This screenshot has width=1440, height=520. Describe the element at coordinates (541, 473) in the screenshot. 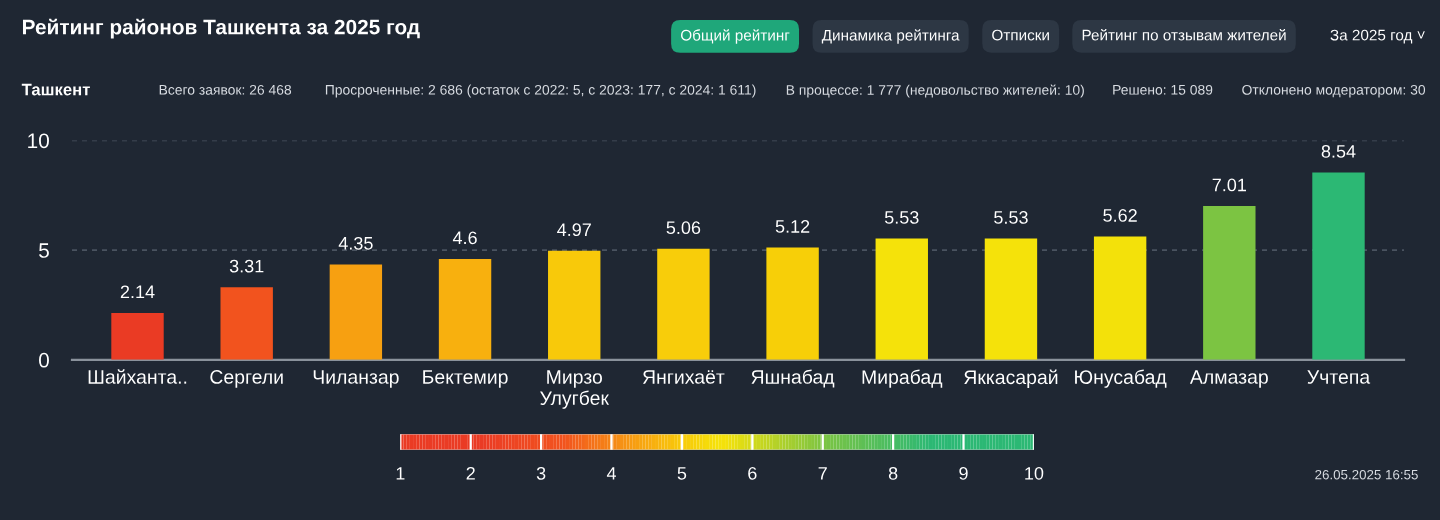

I see `color-bar-label: 3` at that location.